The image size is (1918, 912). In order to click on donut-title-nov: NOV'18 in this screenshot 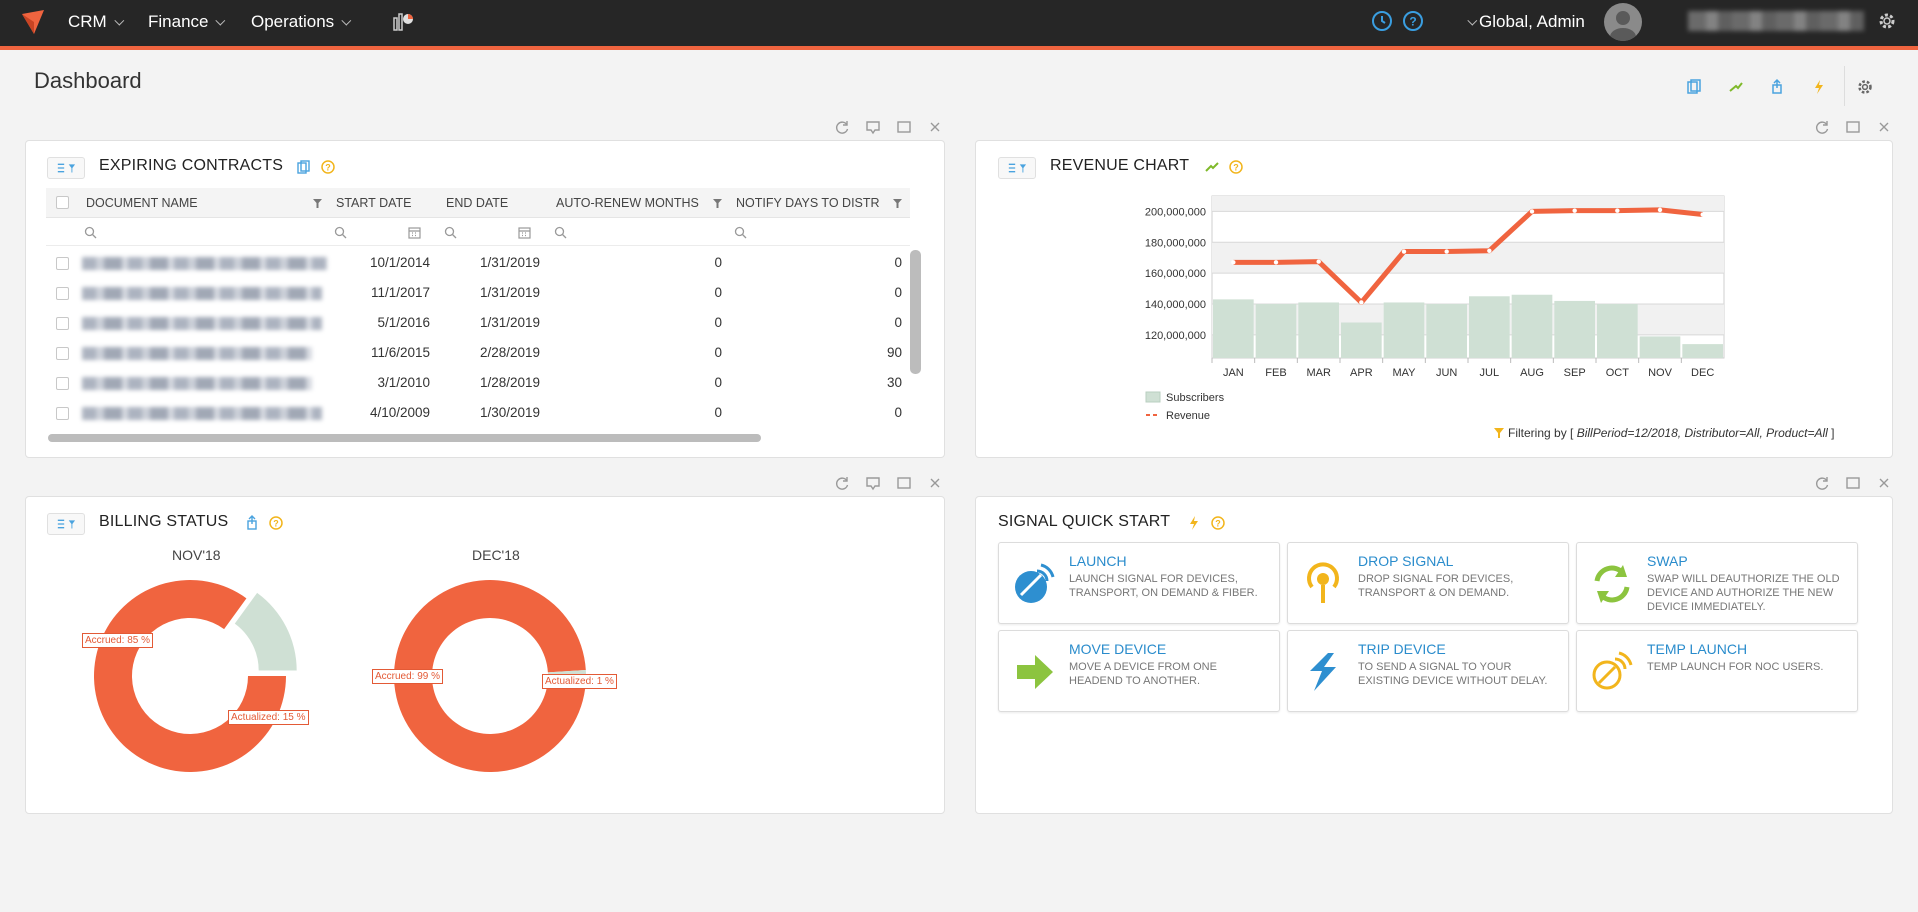, I will do `click(196, 555)`.